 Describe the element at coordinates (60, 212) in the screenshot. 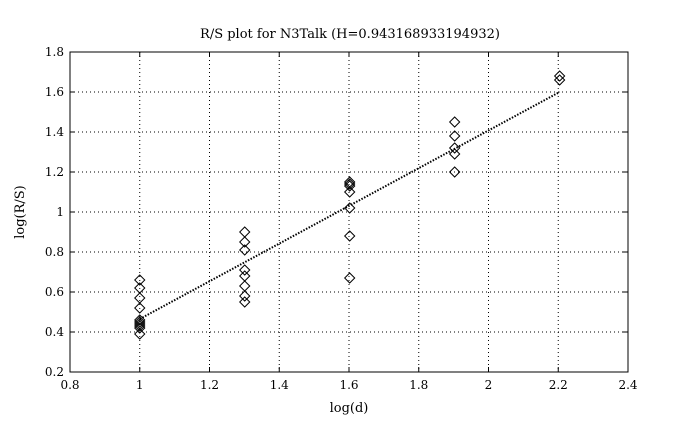

I see `y-tick-label: 1` at that location.